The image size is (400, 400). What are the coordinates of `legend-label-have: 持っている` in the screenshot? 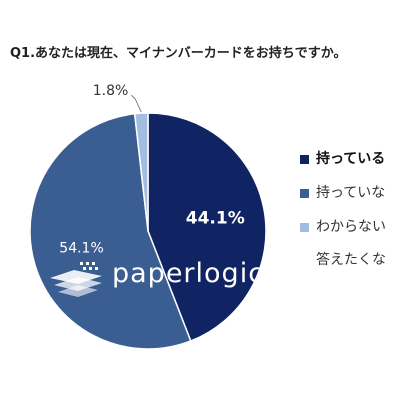 It's located at (351, 159).